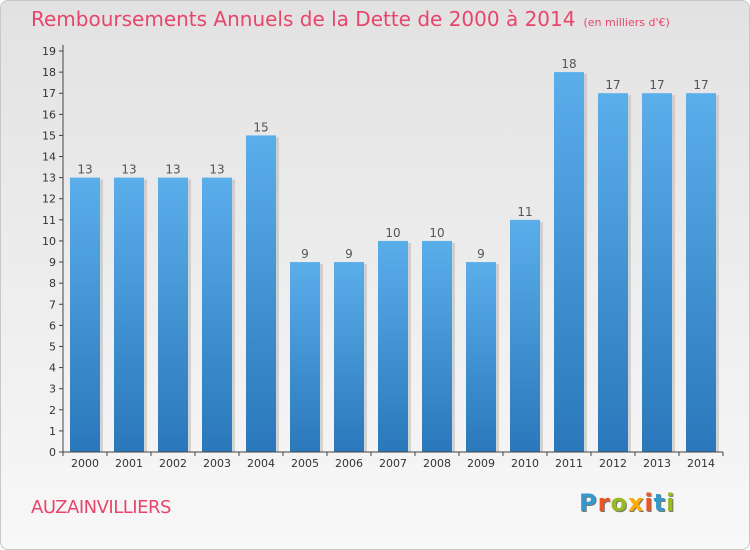 The width and height of the screenshot is (750, 550). Describe the element at coordinates (52, 452) in the screenshot. I see `y-tick-label: 0` at that location.